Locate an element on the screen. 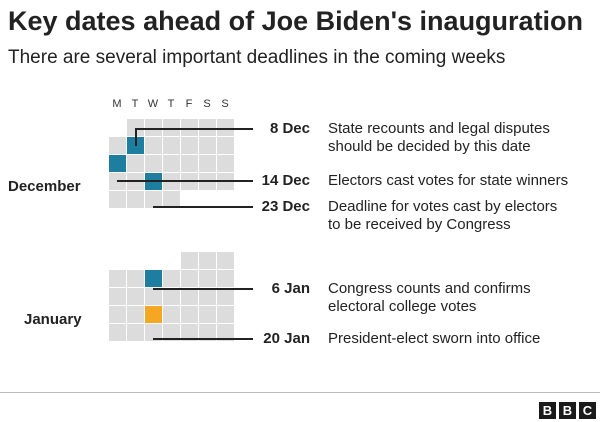  leader-14-dec is located at coordinates (185, 181).